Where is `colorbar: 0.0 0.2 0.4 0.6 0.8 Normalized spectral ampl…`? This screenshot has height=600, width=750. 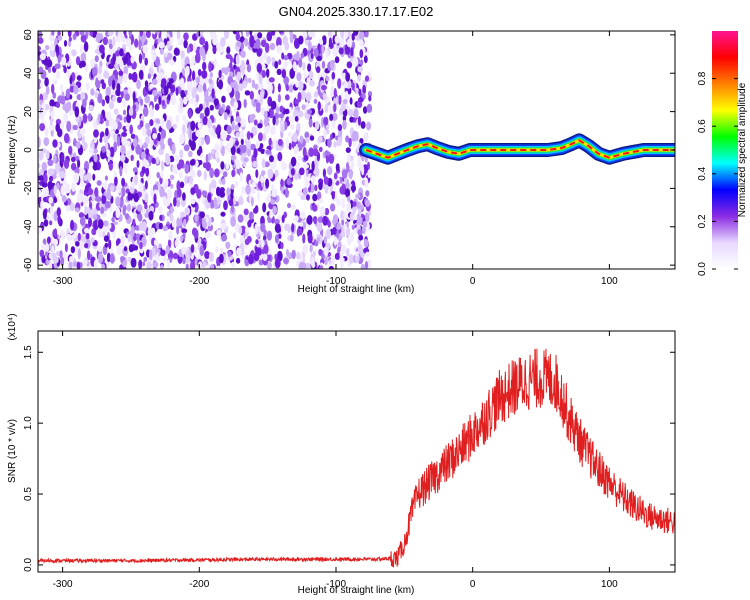
colorbar: 0.0 0.2 0.4 0.6 0.8 Normalized spectral ampl… is located at coordinates (722, 153).